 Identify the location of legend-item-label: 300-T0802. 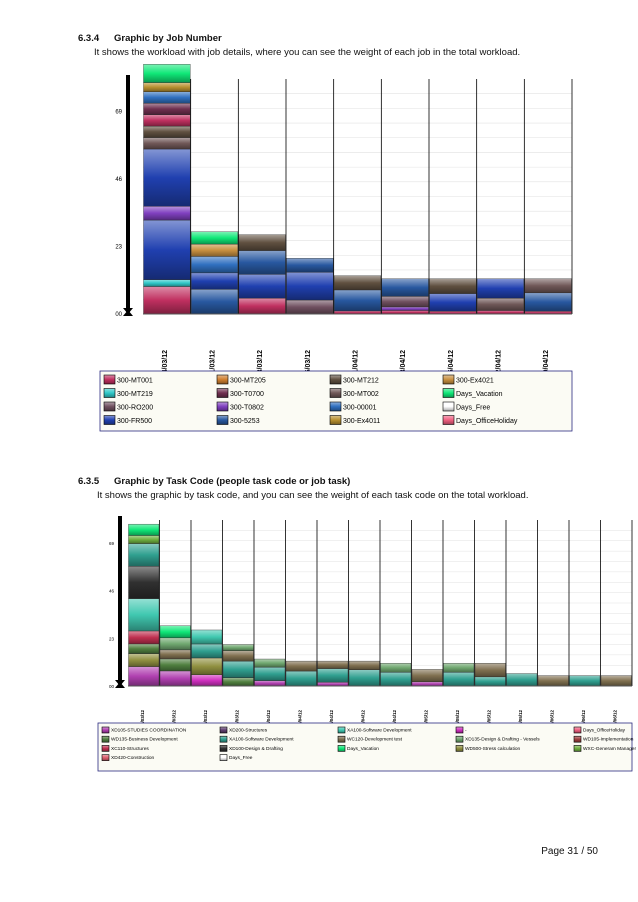
(247, 408).